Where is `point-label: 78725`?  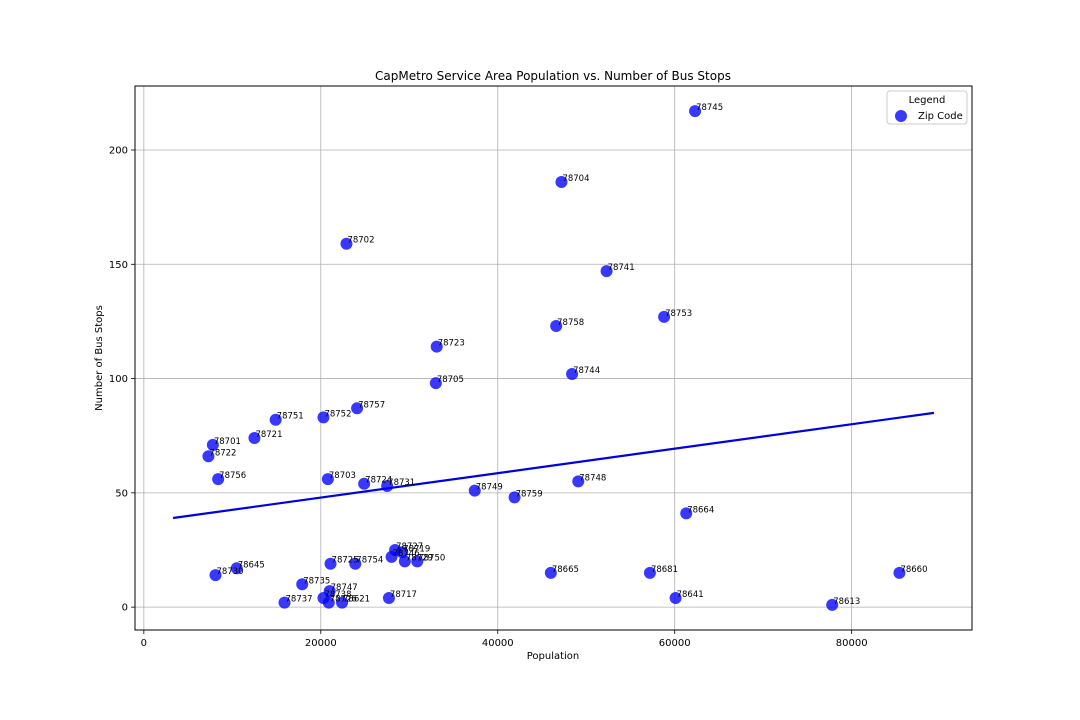
point-label: 78725 is located at coordinates (345, 561).